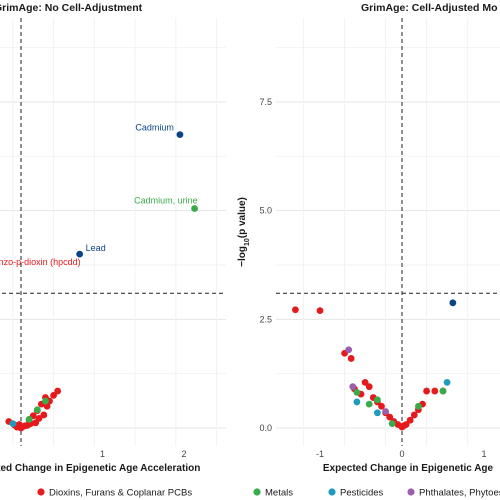 The width and height of the screenshot is (500, 500). I want to click on y-axis-title: −log10(p value), so click(244, 232).